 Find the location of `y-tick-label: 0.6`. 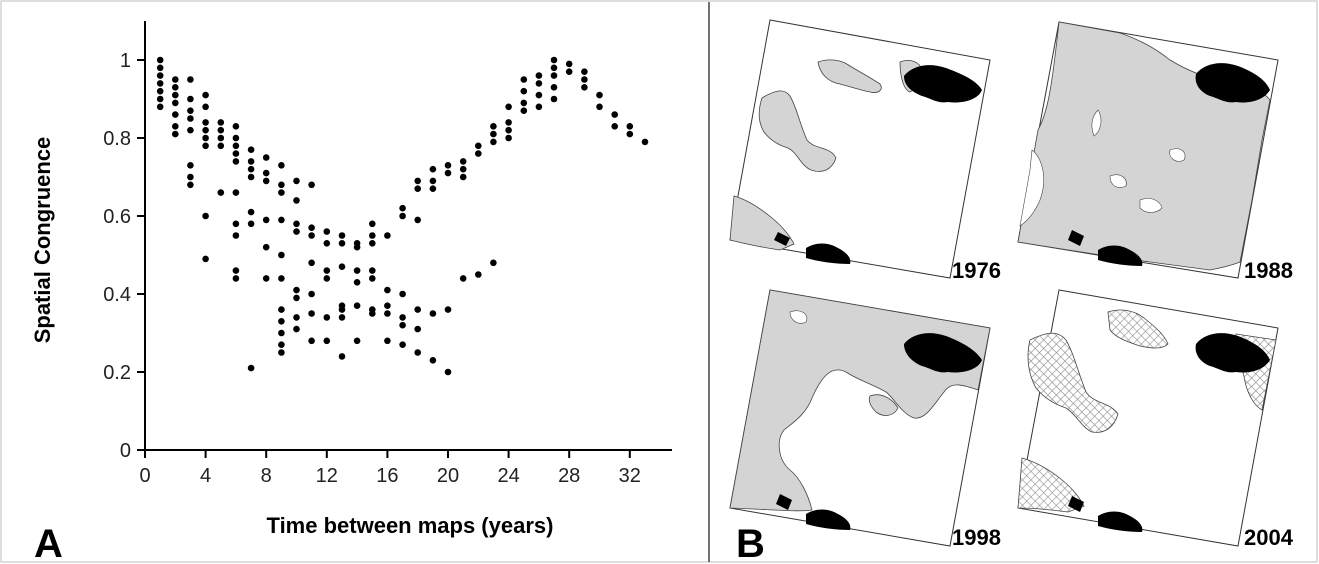

y-tick-label: 0.6 is located at coordinates (117, 217).